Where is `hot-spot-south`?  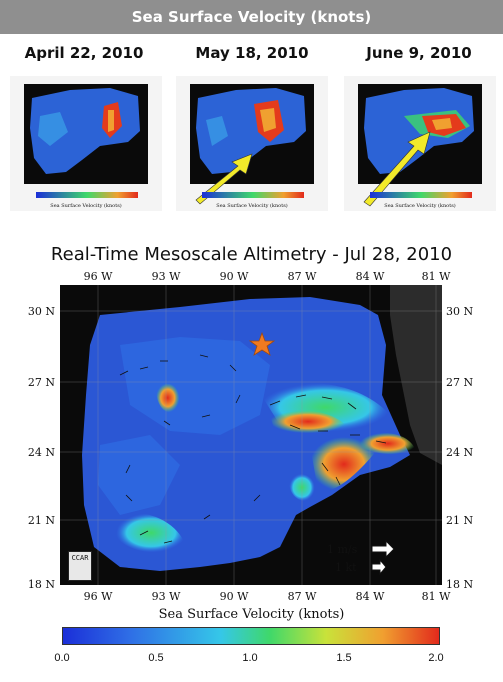
hot-spot-south is located at coordinates (344, 464).